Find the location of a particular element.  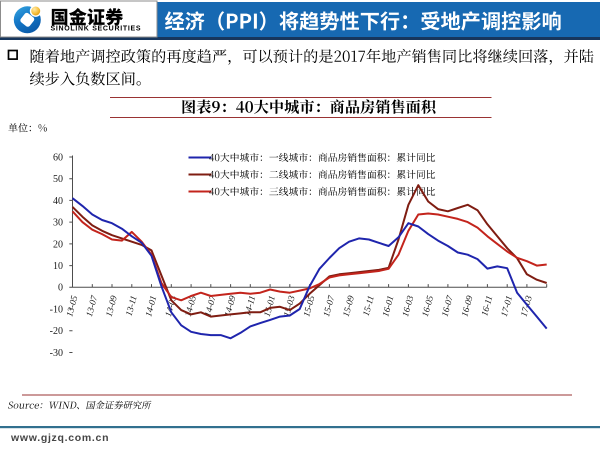

svg-text: 60 is located at coordinates (58, 157).